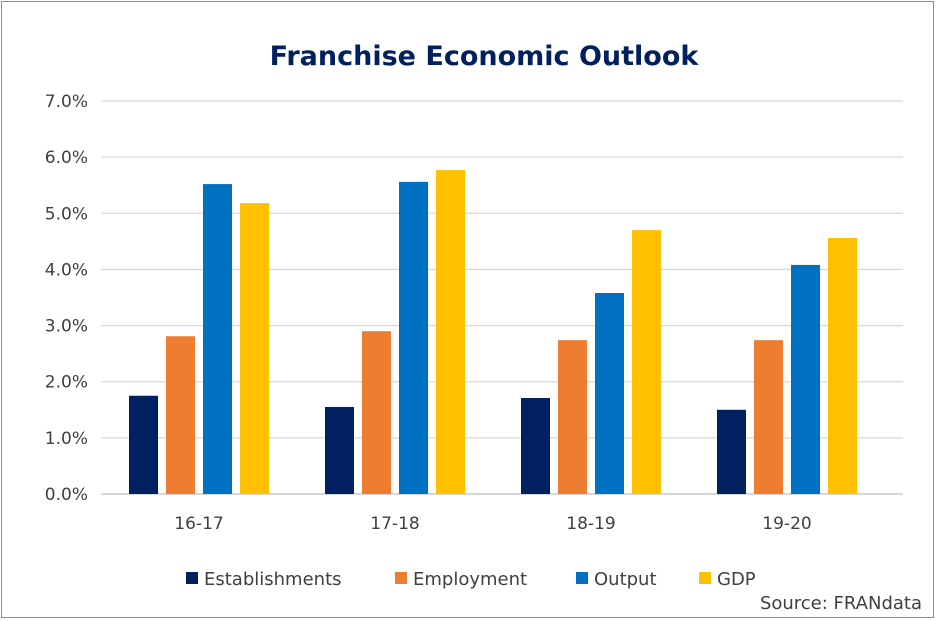 Image resolution: width=937 pixels, height=621 pixels. What do you see at coordinates (485, 56) in the screenshot?
I see `chart-title: Franchise Economic Outlook` at bounding box center [485, 56].